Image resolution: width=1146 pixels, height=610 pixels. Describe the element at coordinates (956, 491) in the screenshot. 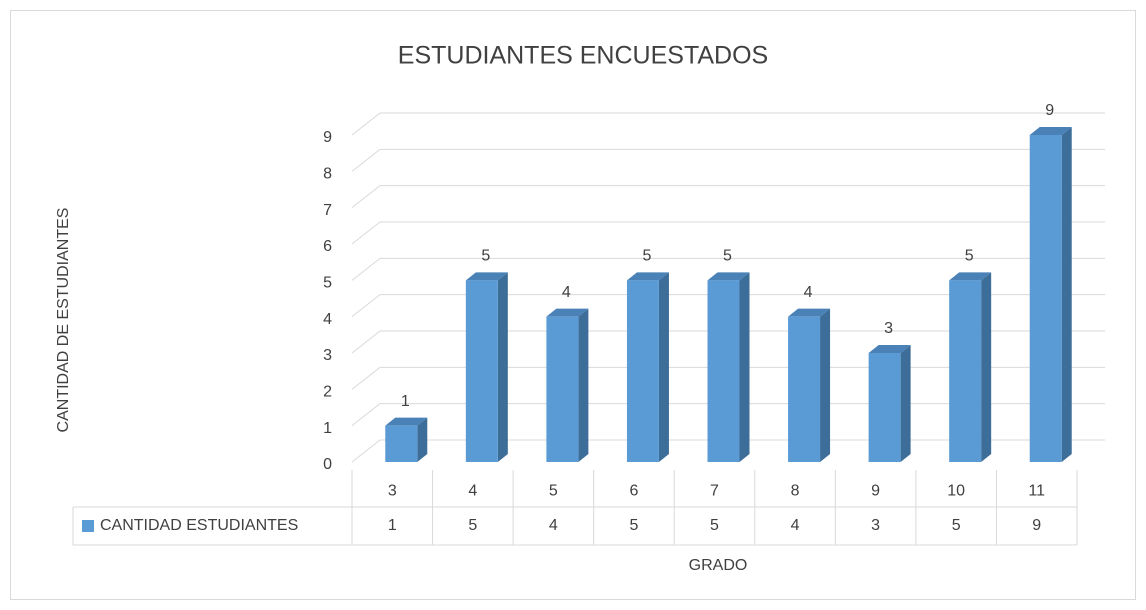

I see `x-tick-label: 10` at that location.